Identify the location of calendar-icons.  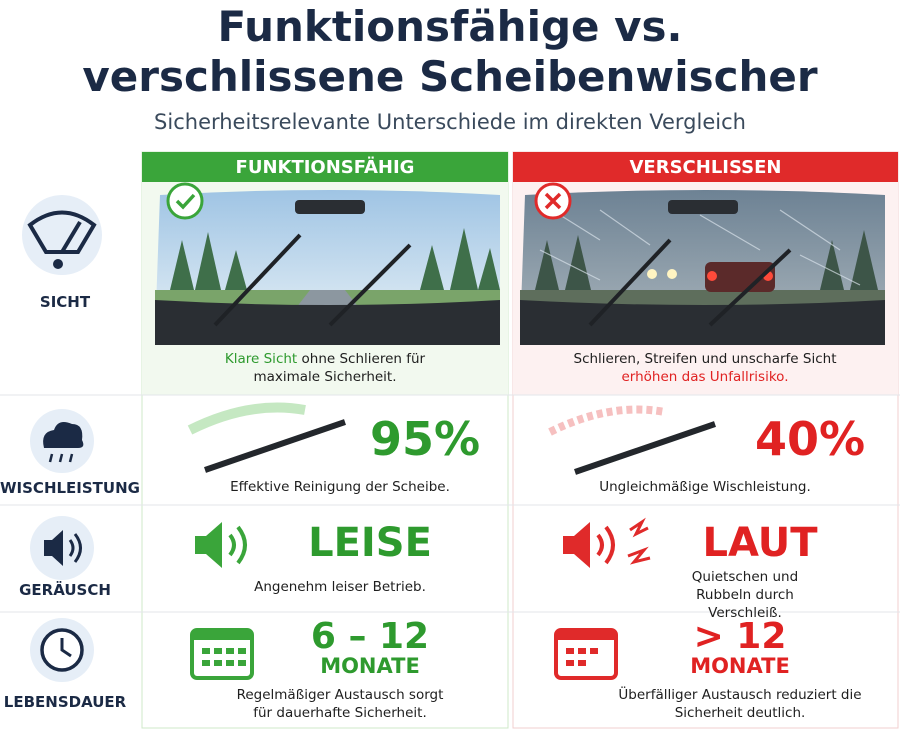
(404, 654).